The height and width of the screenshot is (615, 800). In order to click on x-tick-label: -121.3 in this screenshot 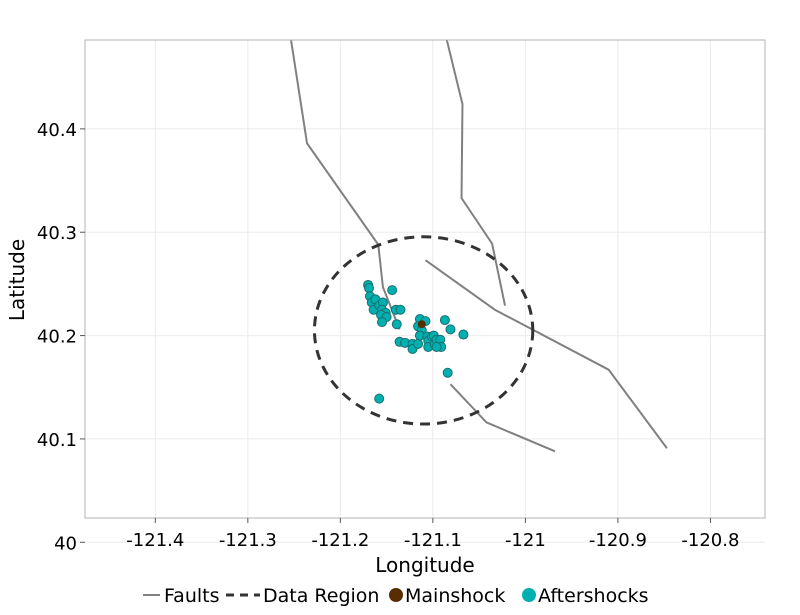, I will do `click(248, 540)`.